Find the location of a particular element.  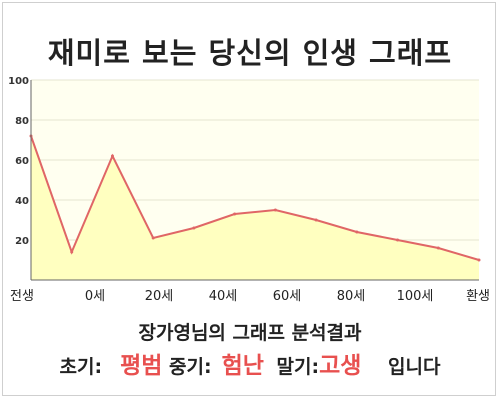

x-tick-label: 100세 is located at coordinates (415, 296).